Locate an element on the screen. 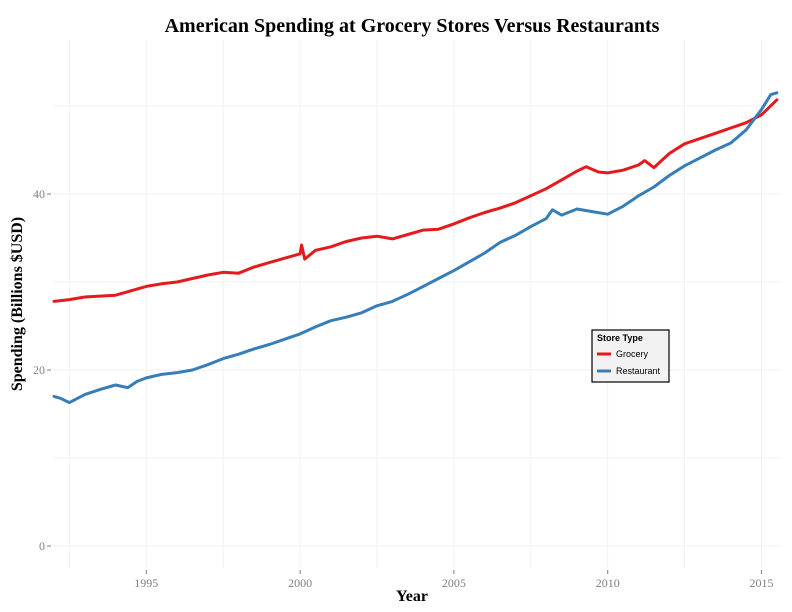  x-tick-label: 2015 is located at coordinates (762, 583).